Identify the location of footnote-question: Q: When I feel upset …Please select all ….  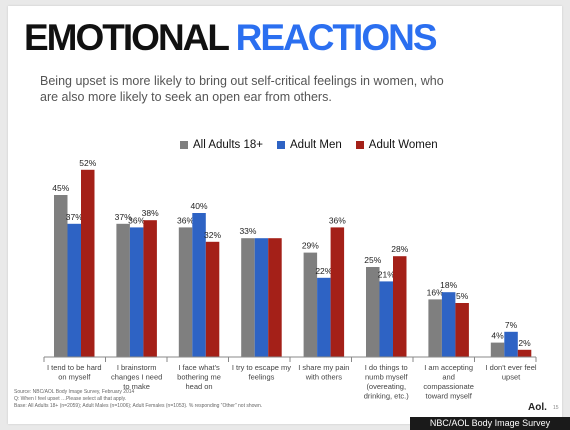
(70, 399).